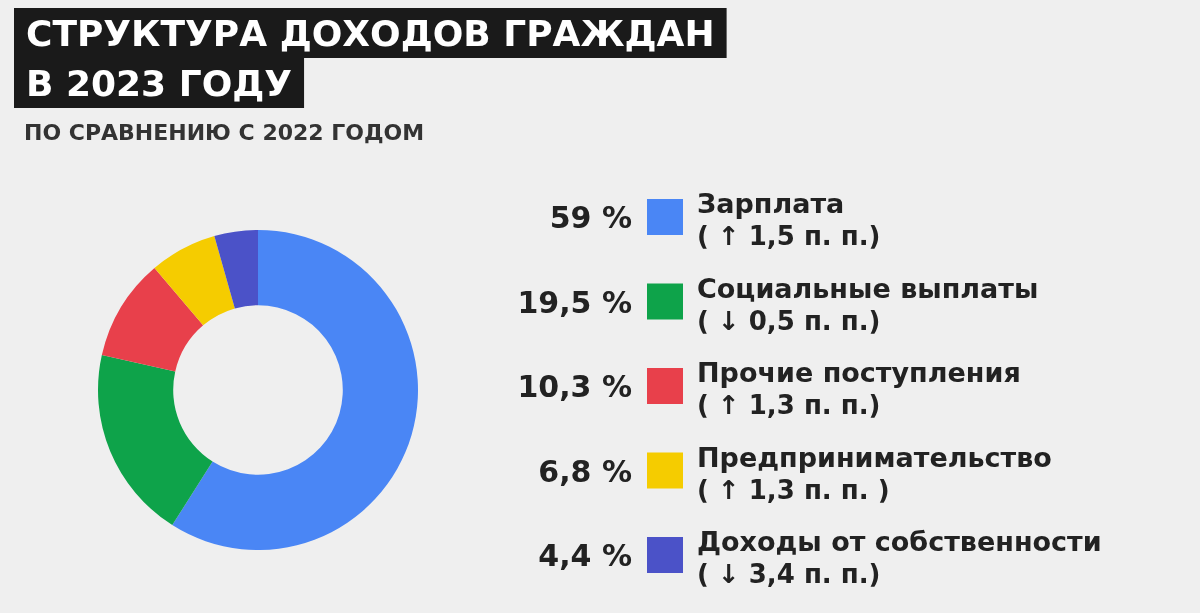  Describe the element at coordinates (899, 541) in the screenshot. I see `legend-label: Доходы от собственности` at that location.